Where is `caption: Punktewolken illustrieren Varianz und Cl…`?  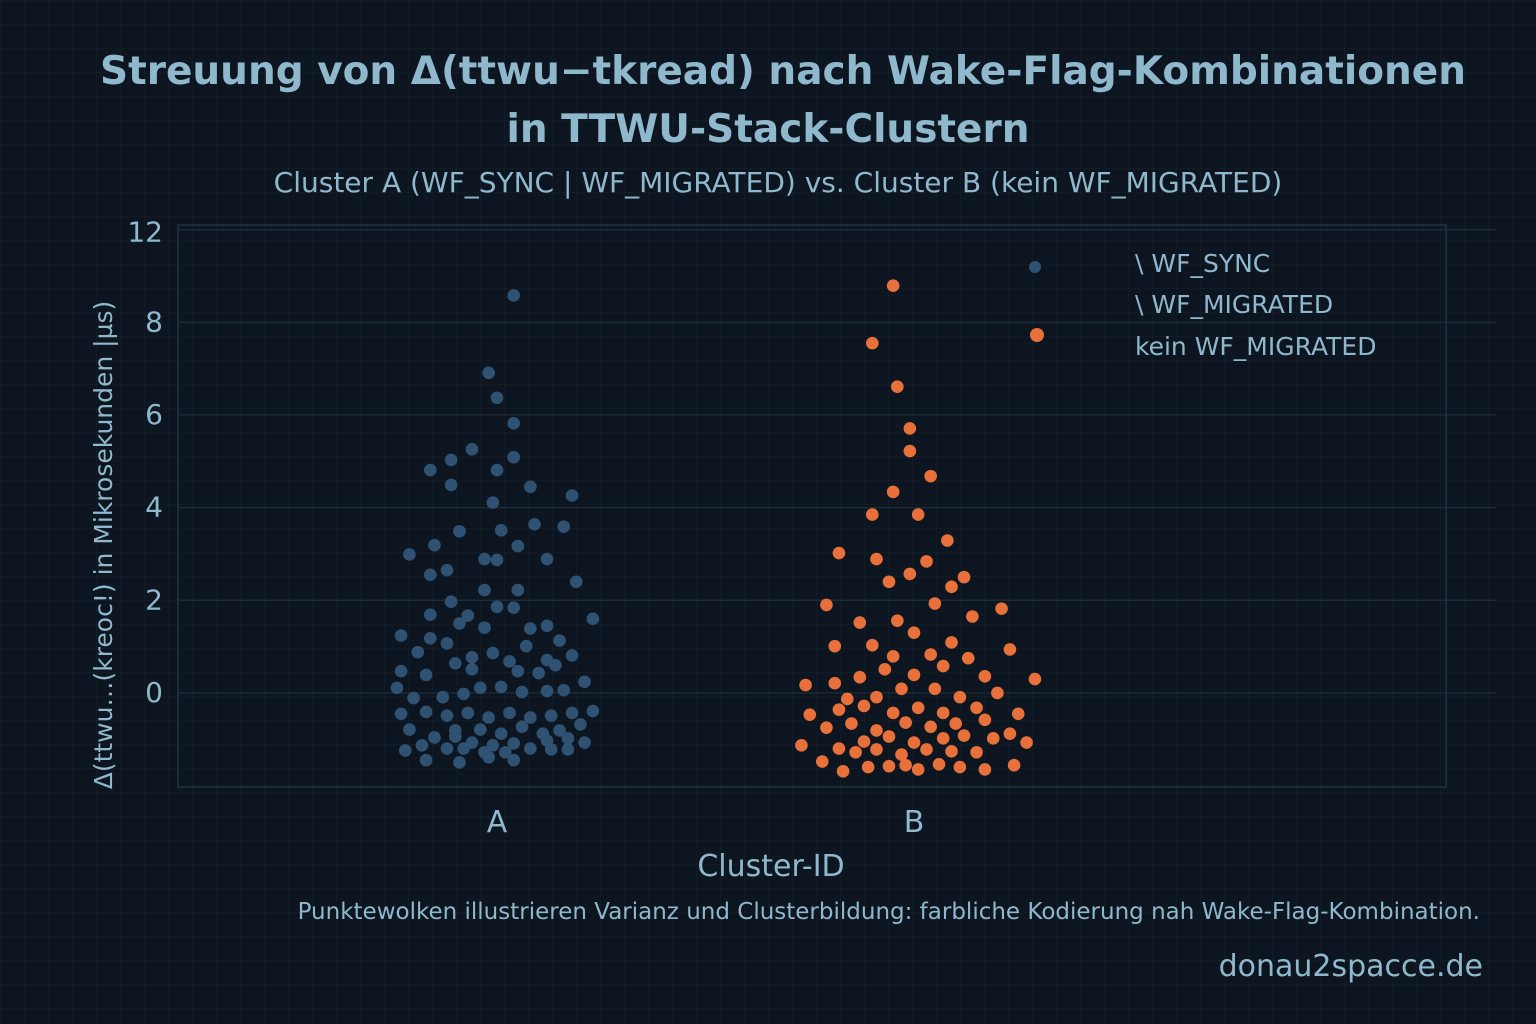 caption: Punktewolken illustrieren Varianz und Cl… is located at coordinates (889, 912).